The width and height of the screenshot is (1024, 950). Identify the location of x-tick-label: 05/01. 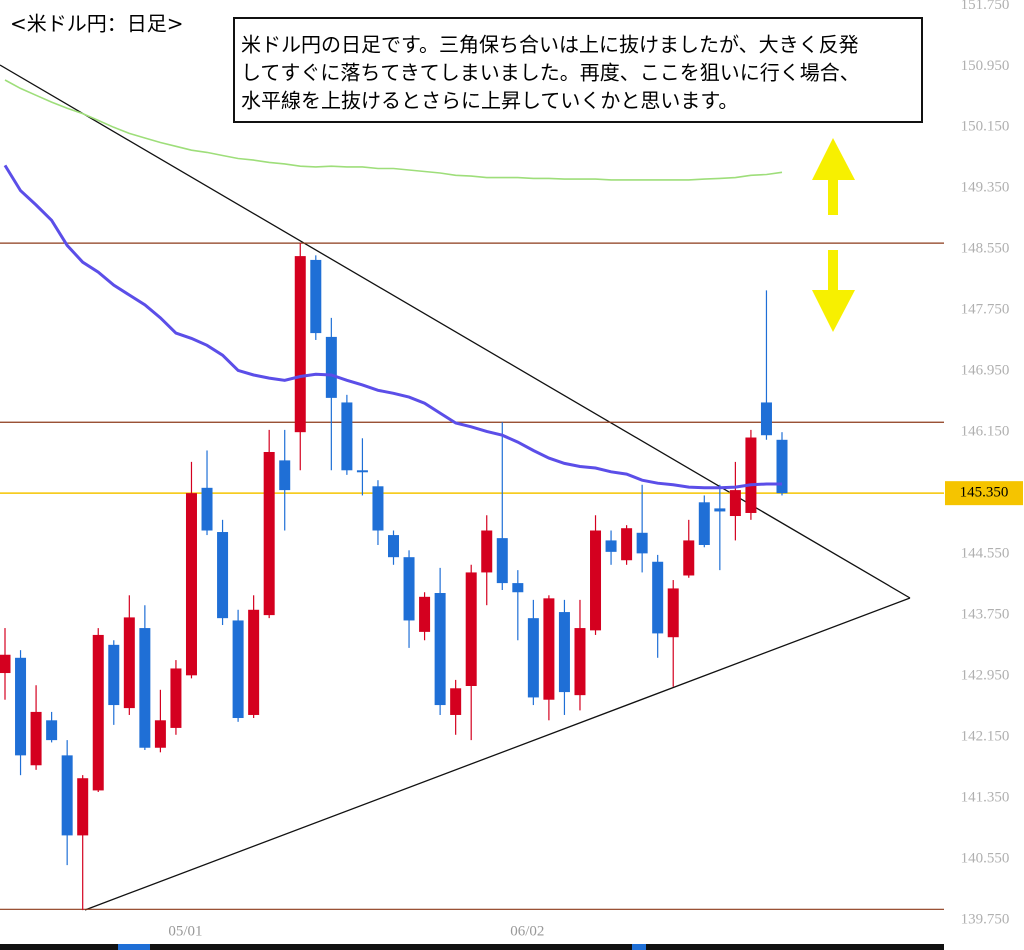
(185, 931).